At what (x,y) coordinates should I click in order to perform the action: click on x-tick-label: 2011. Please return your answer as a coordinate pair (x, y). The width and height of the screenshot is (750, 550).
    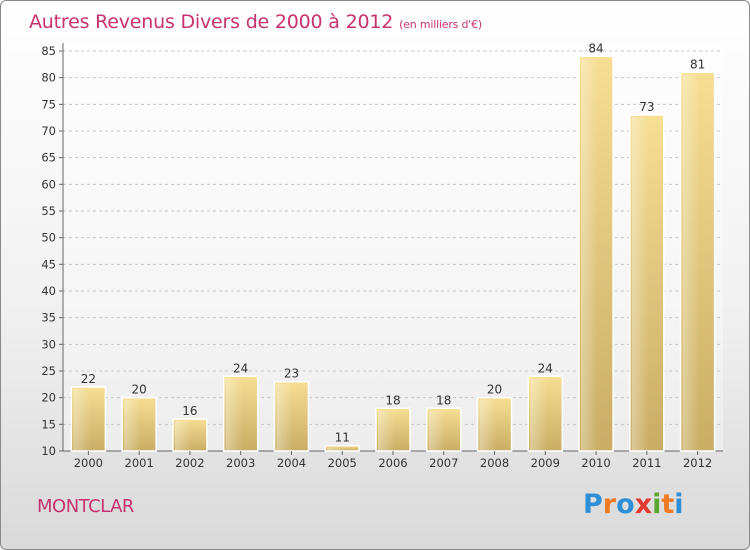
    Looking at the image, I should click on (646, 463).